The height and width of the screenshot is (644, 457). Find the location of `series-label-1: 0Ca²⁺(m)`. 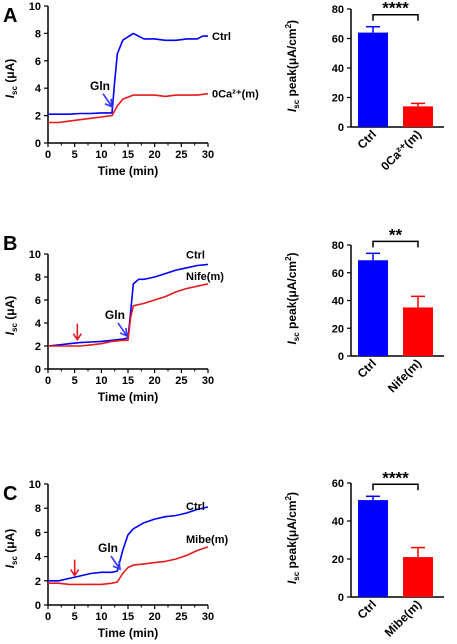

series-label-1: 0Ca²⁺(m) is located at coordinates (235, 95).